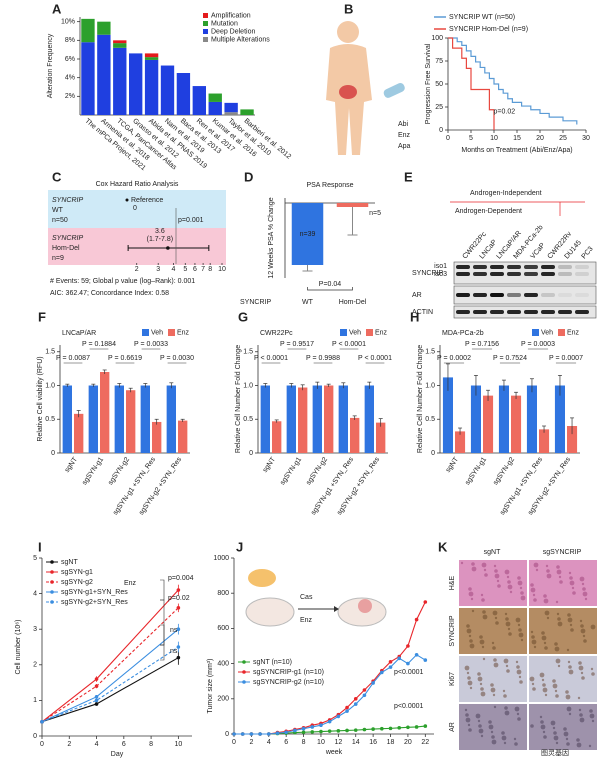 Image resolution: width=600 pixels, height=763 pixels. Describe the element at coordinates (439, 107) in the screenshot. I see `y-tick-label: 25` at that location.